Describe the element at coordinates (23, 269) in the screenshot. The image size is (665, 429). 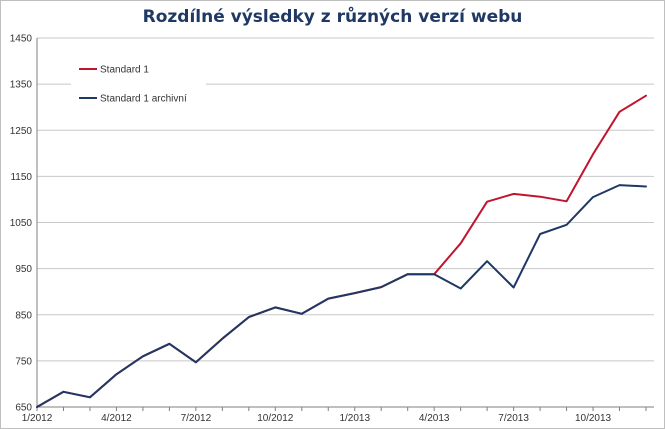
I see `y-tick-label: 950` at that location.